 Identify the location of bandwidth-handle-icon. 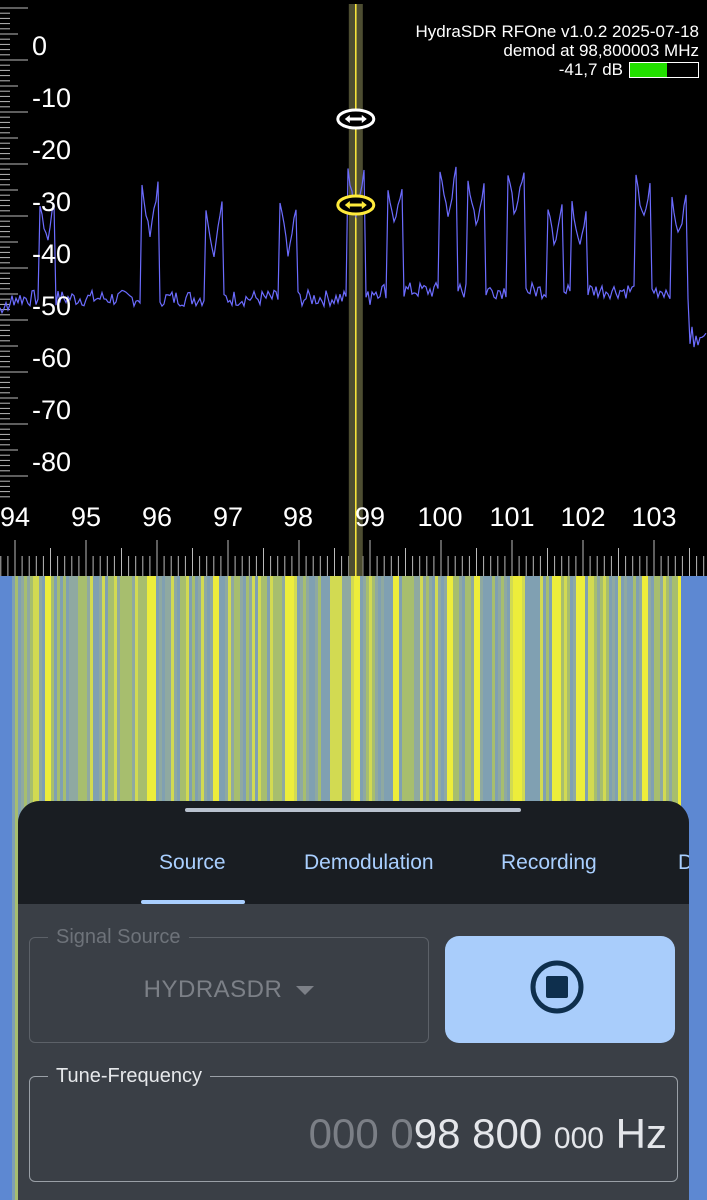
(356, 119).